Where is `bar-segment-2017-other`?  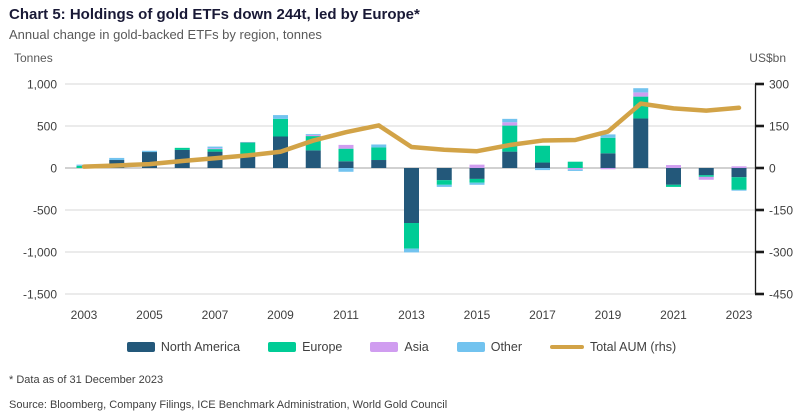 bar-segment-2017-other is located at coordinates (542, 169).